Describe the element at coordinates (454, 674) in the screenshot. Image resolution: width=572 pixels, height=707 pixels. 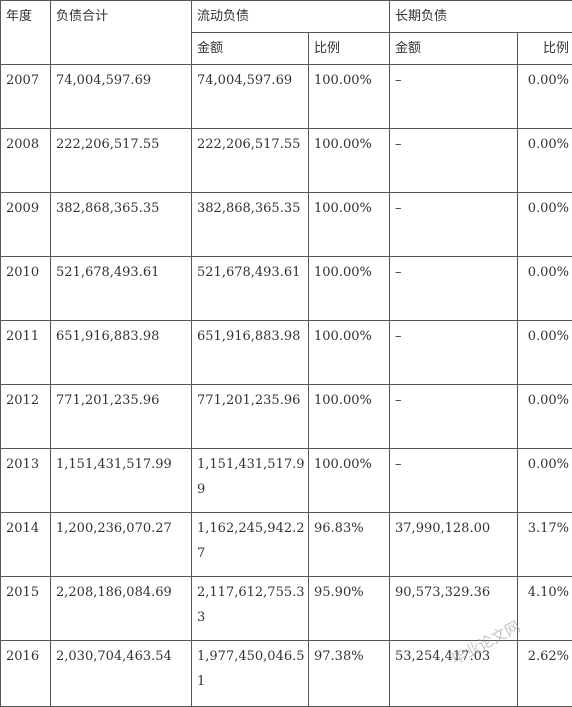
I see `longterm-amount-cell: 53,254,417.03` at that location.